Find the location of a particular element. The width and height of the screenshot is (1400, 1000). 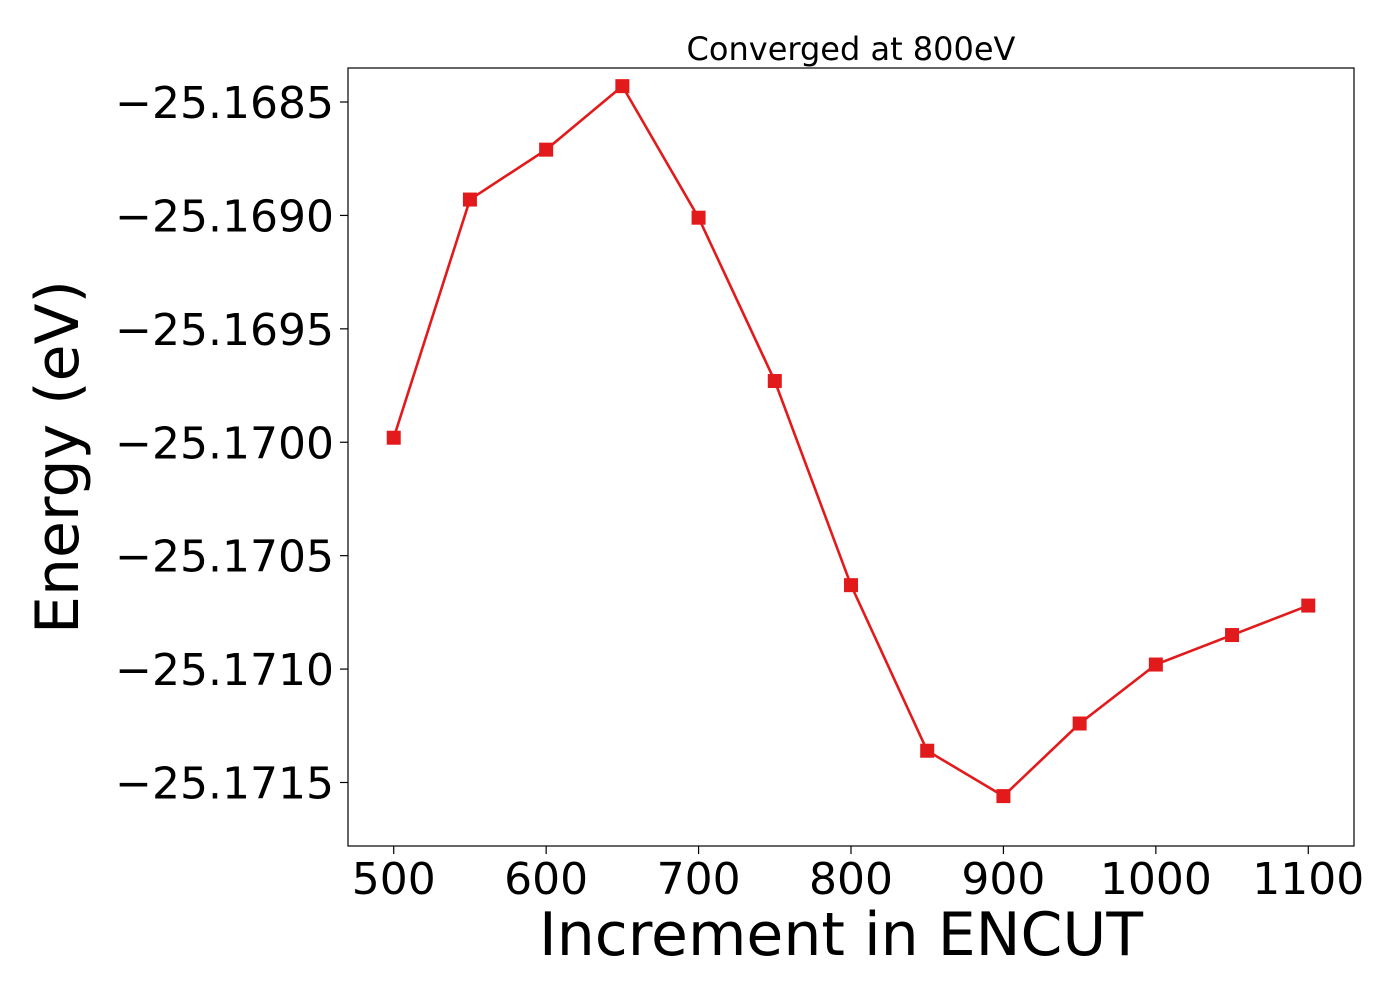

x-tick-label: 700 is located at coordinates (699, 879).